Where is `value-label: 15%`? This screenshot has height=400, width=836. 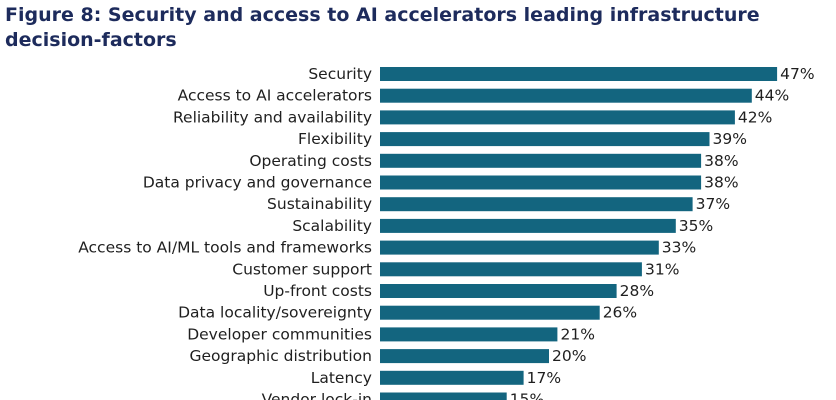 value-label: 15% is located at coordinates (527, 395).